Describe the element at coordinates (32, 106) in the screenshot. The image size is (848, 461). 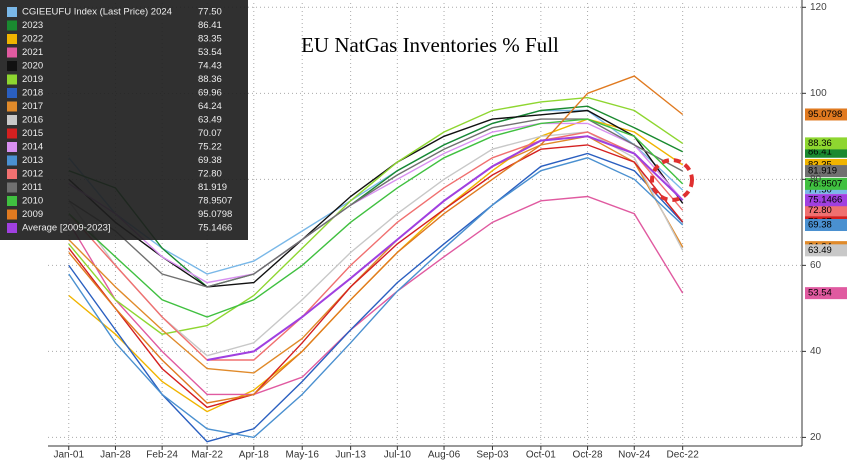
I see `legend-label: 2017` at that location.